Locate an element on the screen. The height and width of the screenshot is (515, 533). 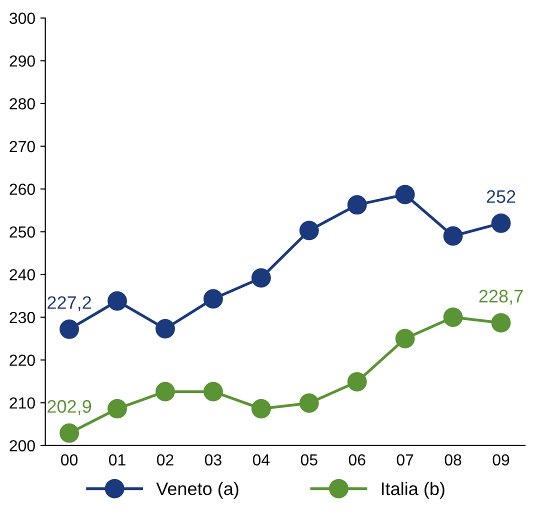
y-tick-label: 210 is located at coordinates (22, 403).